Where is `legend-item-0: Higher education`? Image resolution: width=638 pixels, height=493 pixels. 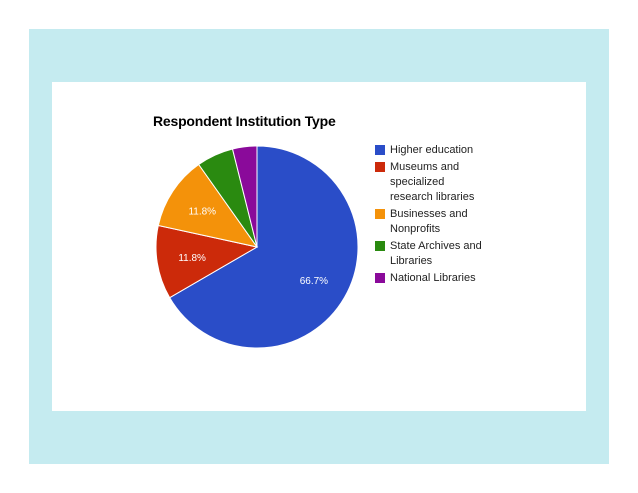 legend-item-0: Higher education is located at coordinates (445, 150).